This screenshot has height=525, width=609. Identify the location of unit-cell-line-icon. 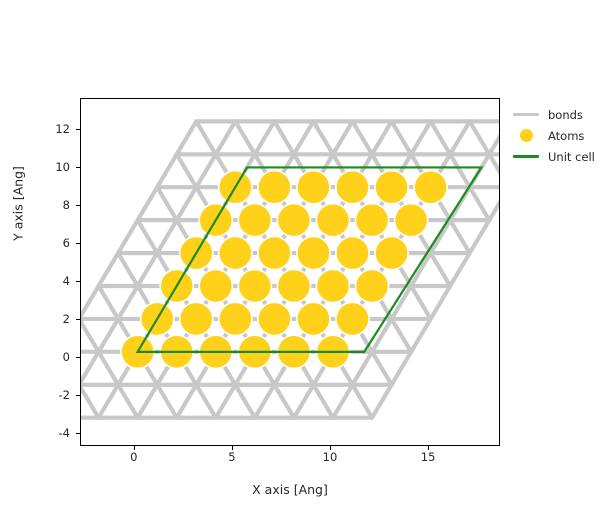
(526, 157).